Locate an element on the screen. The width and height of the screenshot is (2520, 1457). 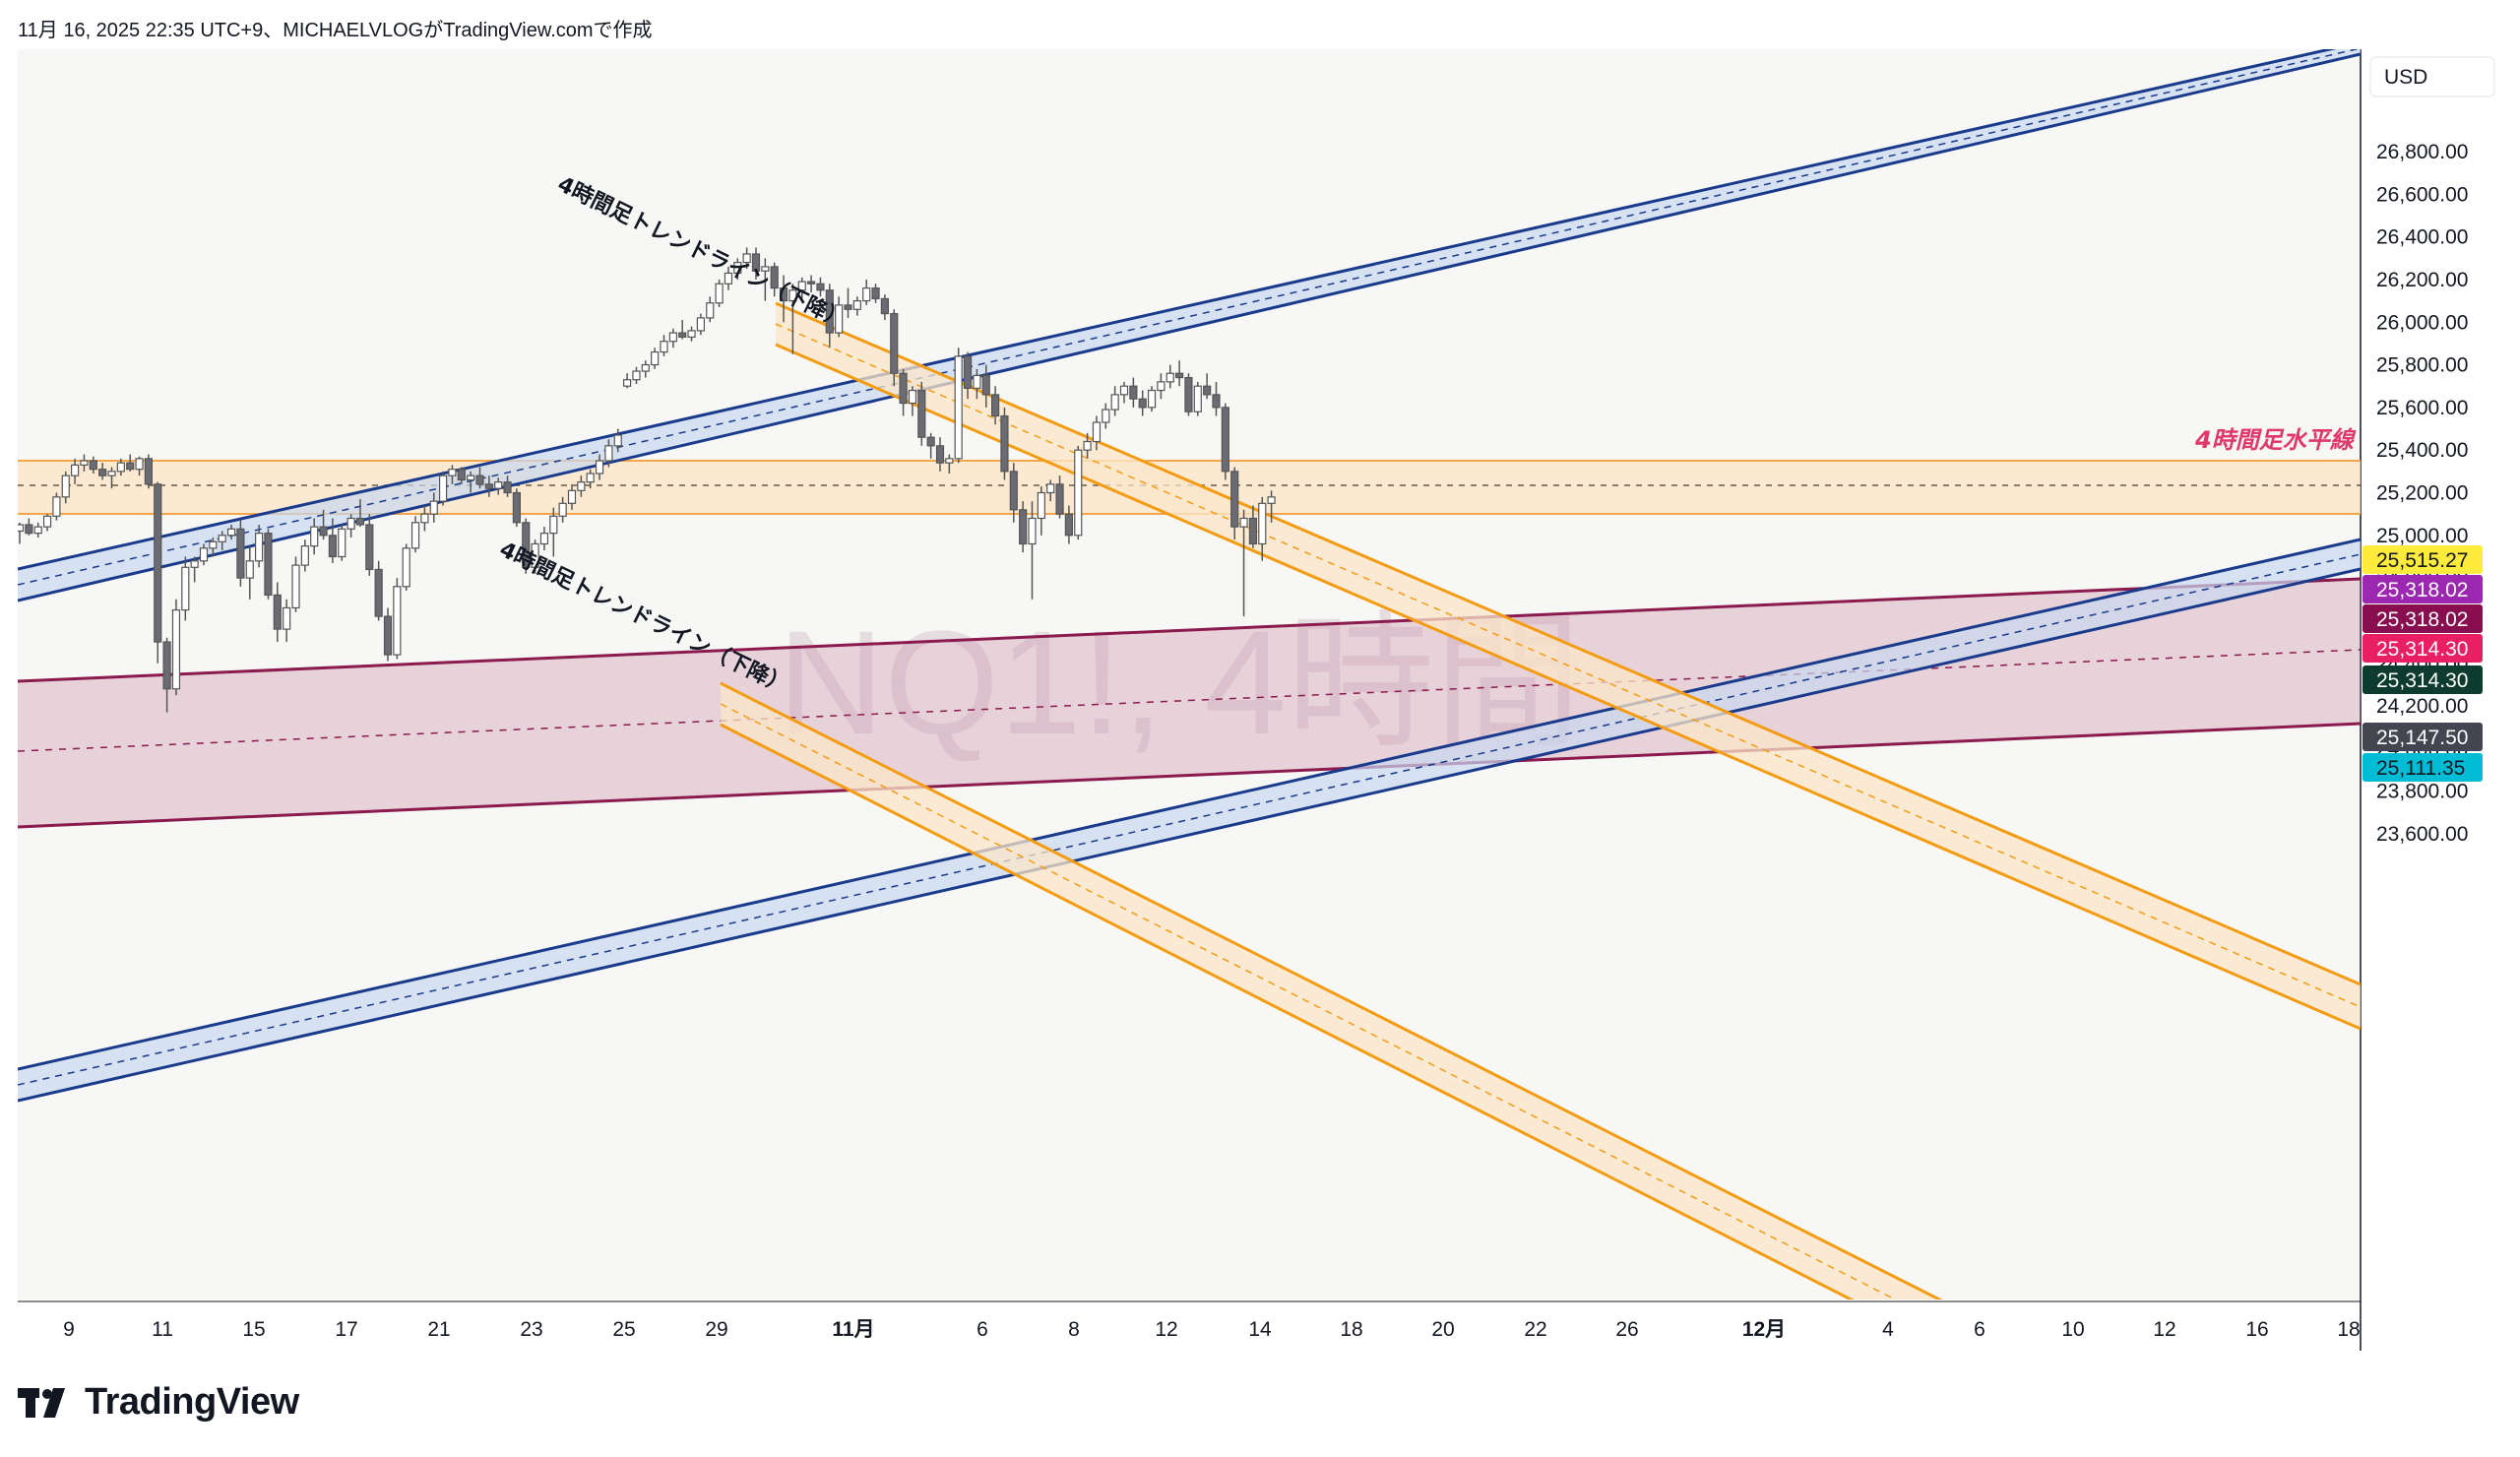
price-tick-label: 23,600.00 is located at coordinates (2422, 834).